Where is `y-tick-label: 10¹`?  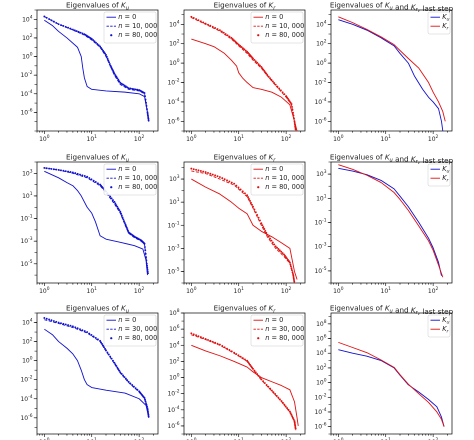 y-tick-label: 10¹ is located at coordinates (174, 201).